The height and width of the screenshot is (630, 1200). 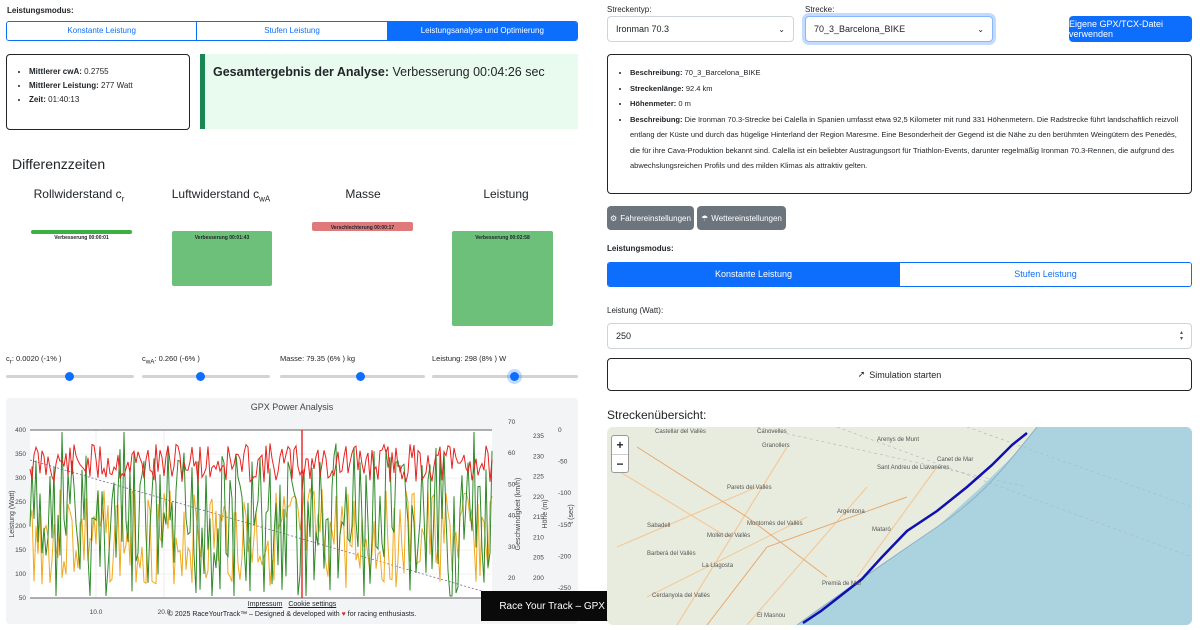 I want to click on map-place-label: Granollers, so click(x=776, y=446).